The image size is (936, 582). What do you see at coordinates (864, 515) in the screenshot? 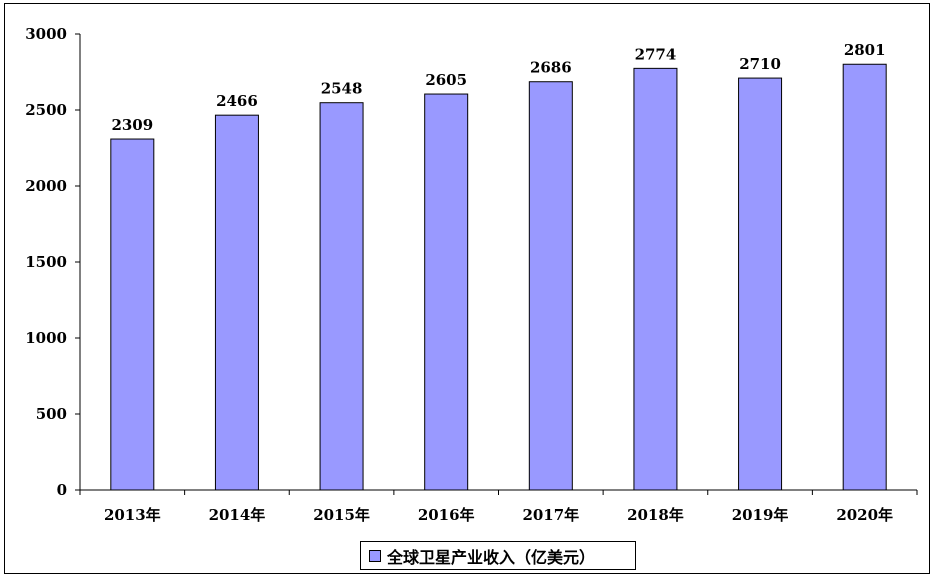
I see `x-category-label: 2020年` at bounding box center [864, 515].